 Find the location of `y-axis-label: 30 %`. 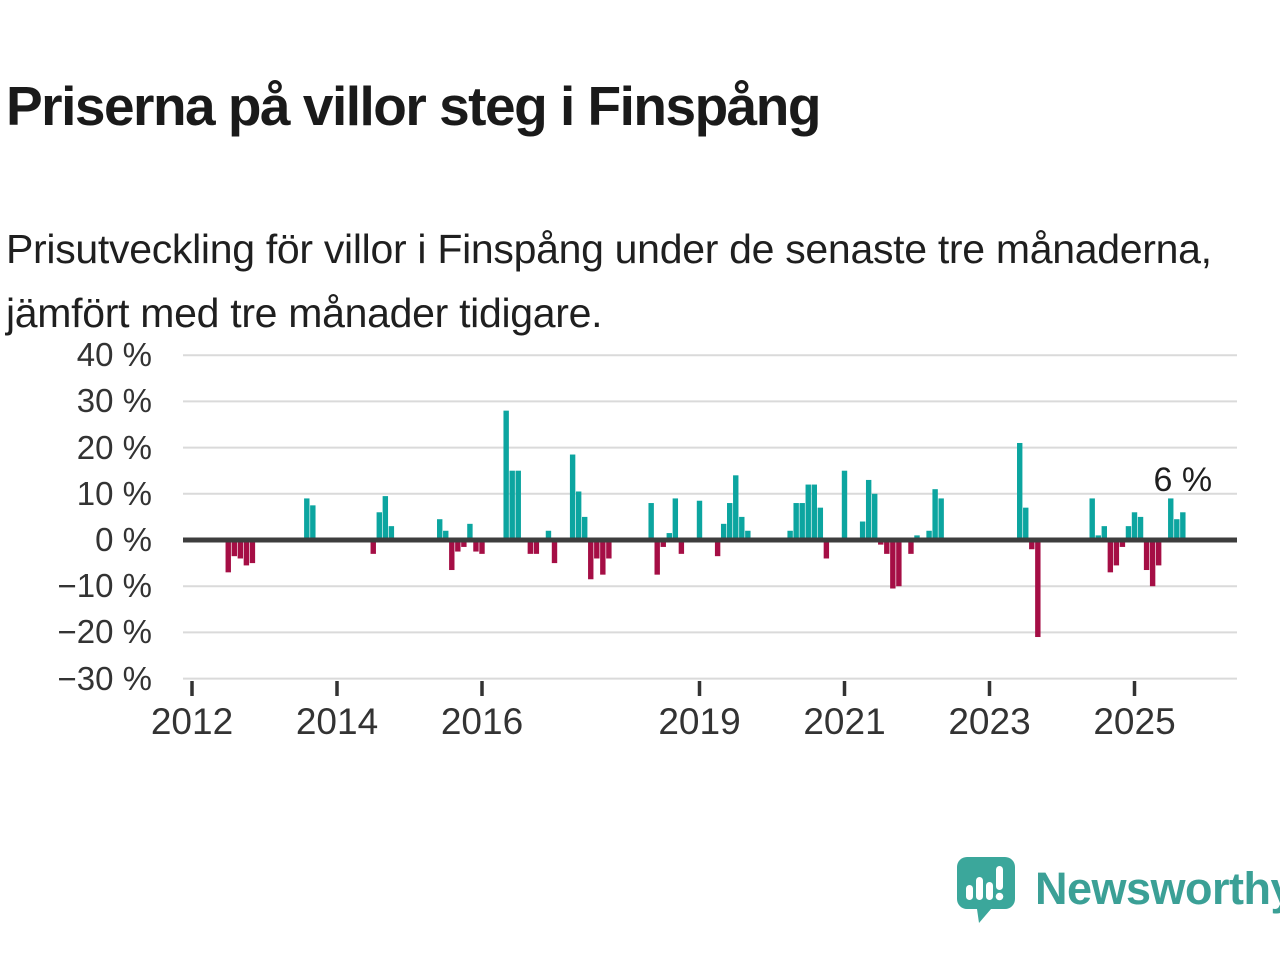

y-axis-label: 30 % is located at coordinates (114, 401).